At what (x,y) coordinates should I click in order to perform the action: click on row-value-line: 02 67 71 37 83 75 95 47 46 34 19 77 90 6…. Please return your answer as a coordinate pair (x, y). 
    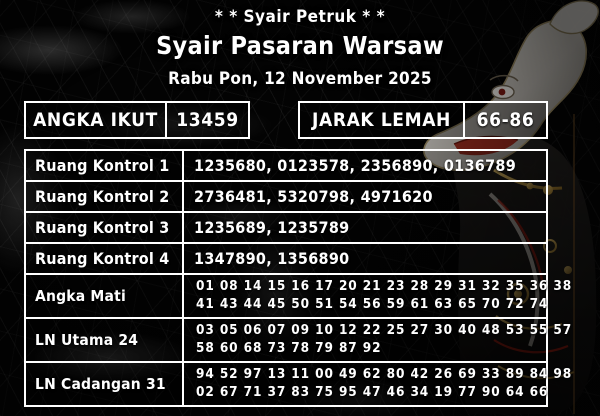
    Looking at the image, I should click on (372, 392).